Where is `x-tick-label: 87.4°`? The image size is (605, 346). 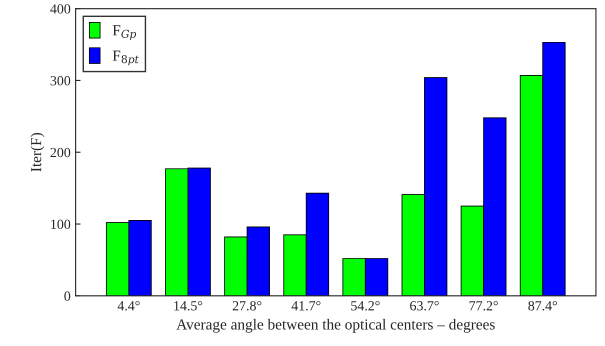
x-tick-label: 87.4° is located at coordinates (542, 306).